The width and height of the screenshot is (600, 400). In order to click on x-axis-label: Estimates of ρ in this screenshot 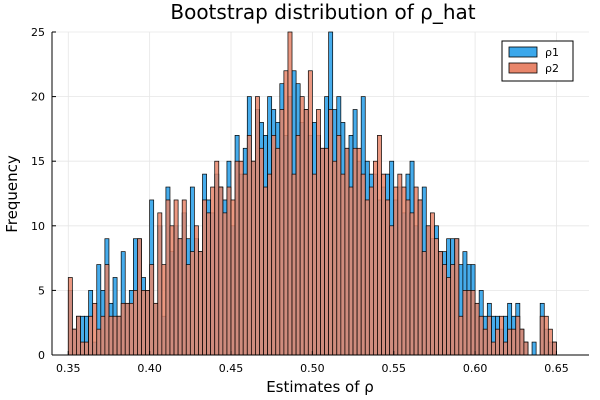, I will do `click(320, 387)`.